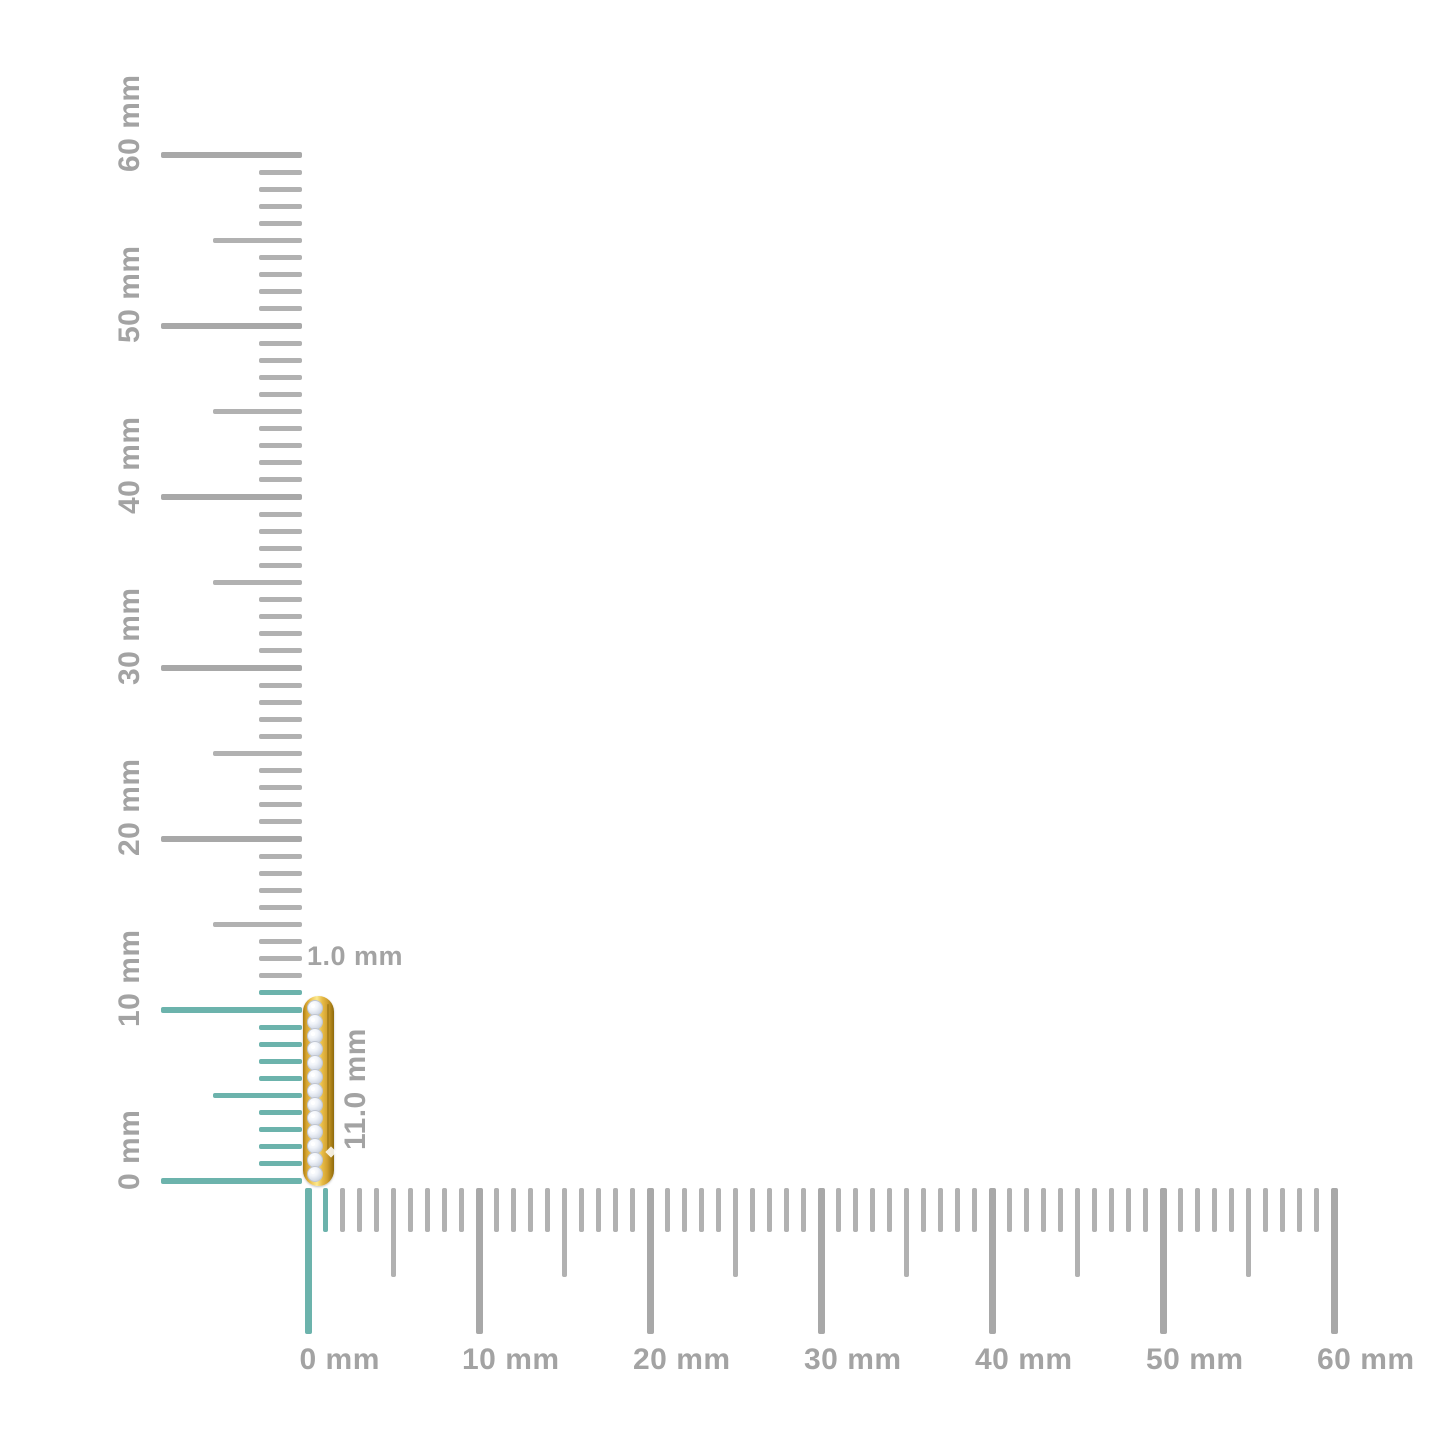  I want to click on ruler-label-text: 40 mm, so click(129, 465).